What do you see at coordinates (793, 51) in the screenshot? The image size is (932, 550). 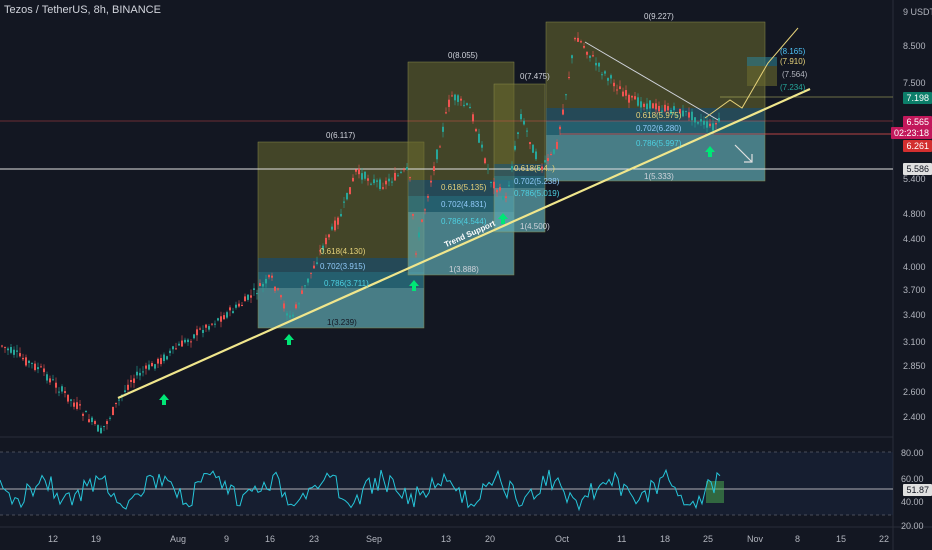 I see `target-label: (8.165)` at bounding box center [793, 51].